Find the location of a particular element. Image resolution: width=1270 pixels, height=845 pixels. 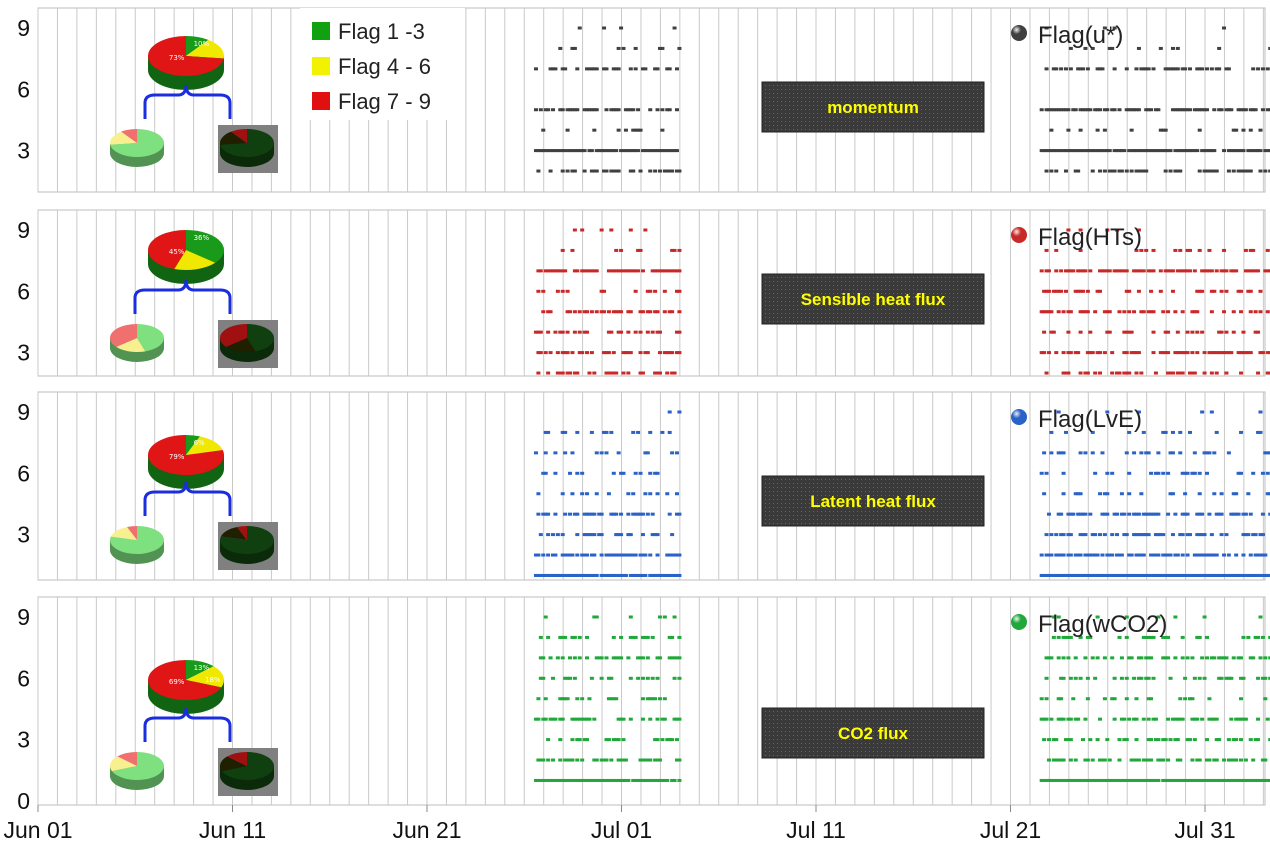

scatter-points is located at coordinates (901, 301).